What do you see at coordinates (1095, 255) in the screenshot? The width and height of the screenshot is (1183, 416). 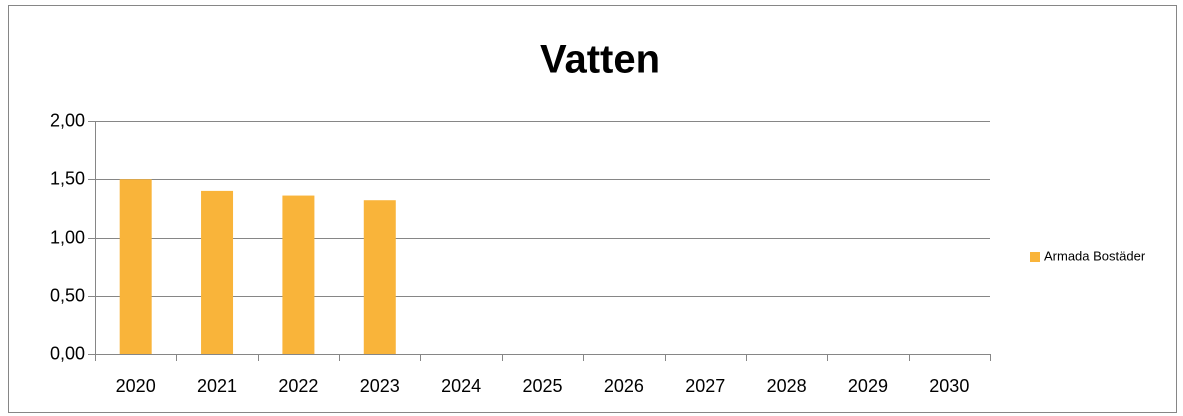 I see `legend-label: Armada Bostäder` at bounding box center [1095, 255].